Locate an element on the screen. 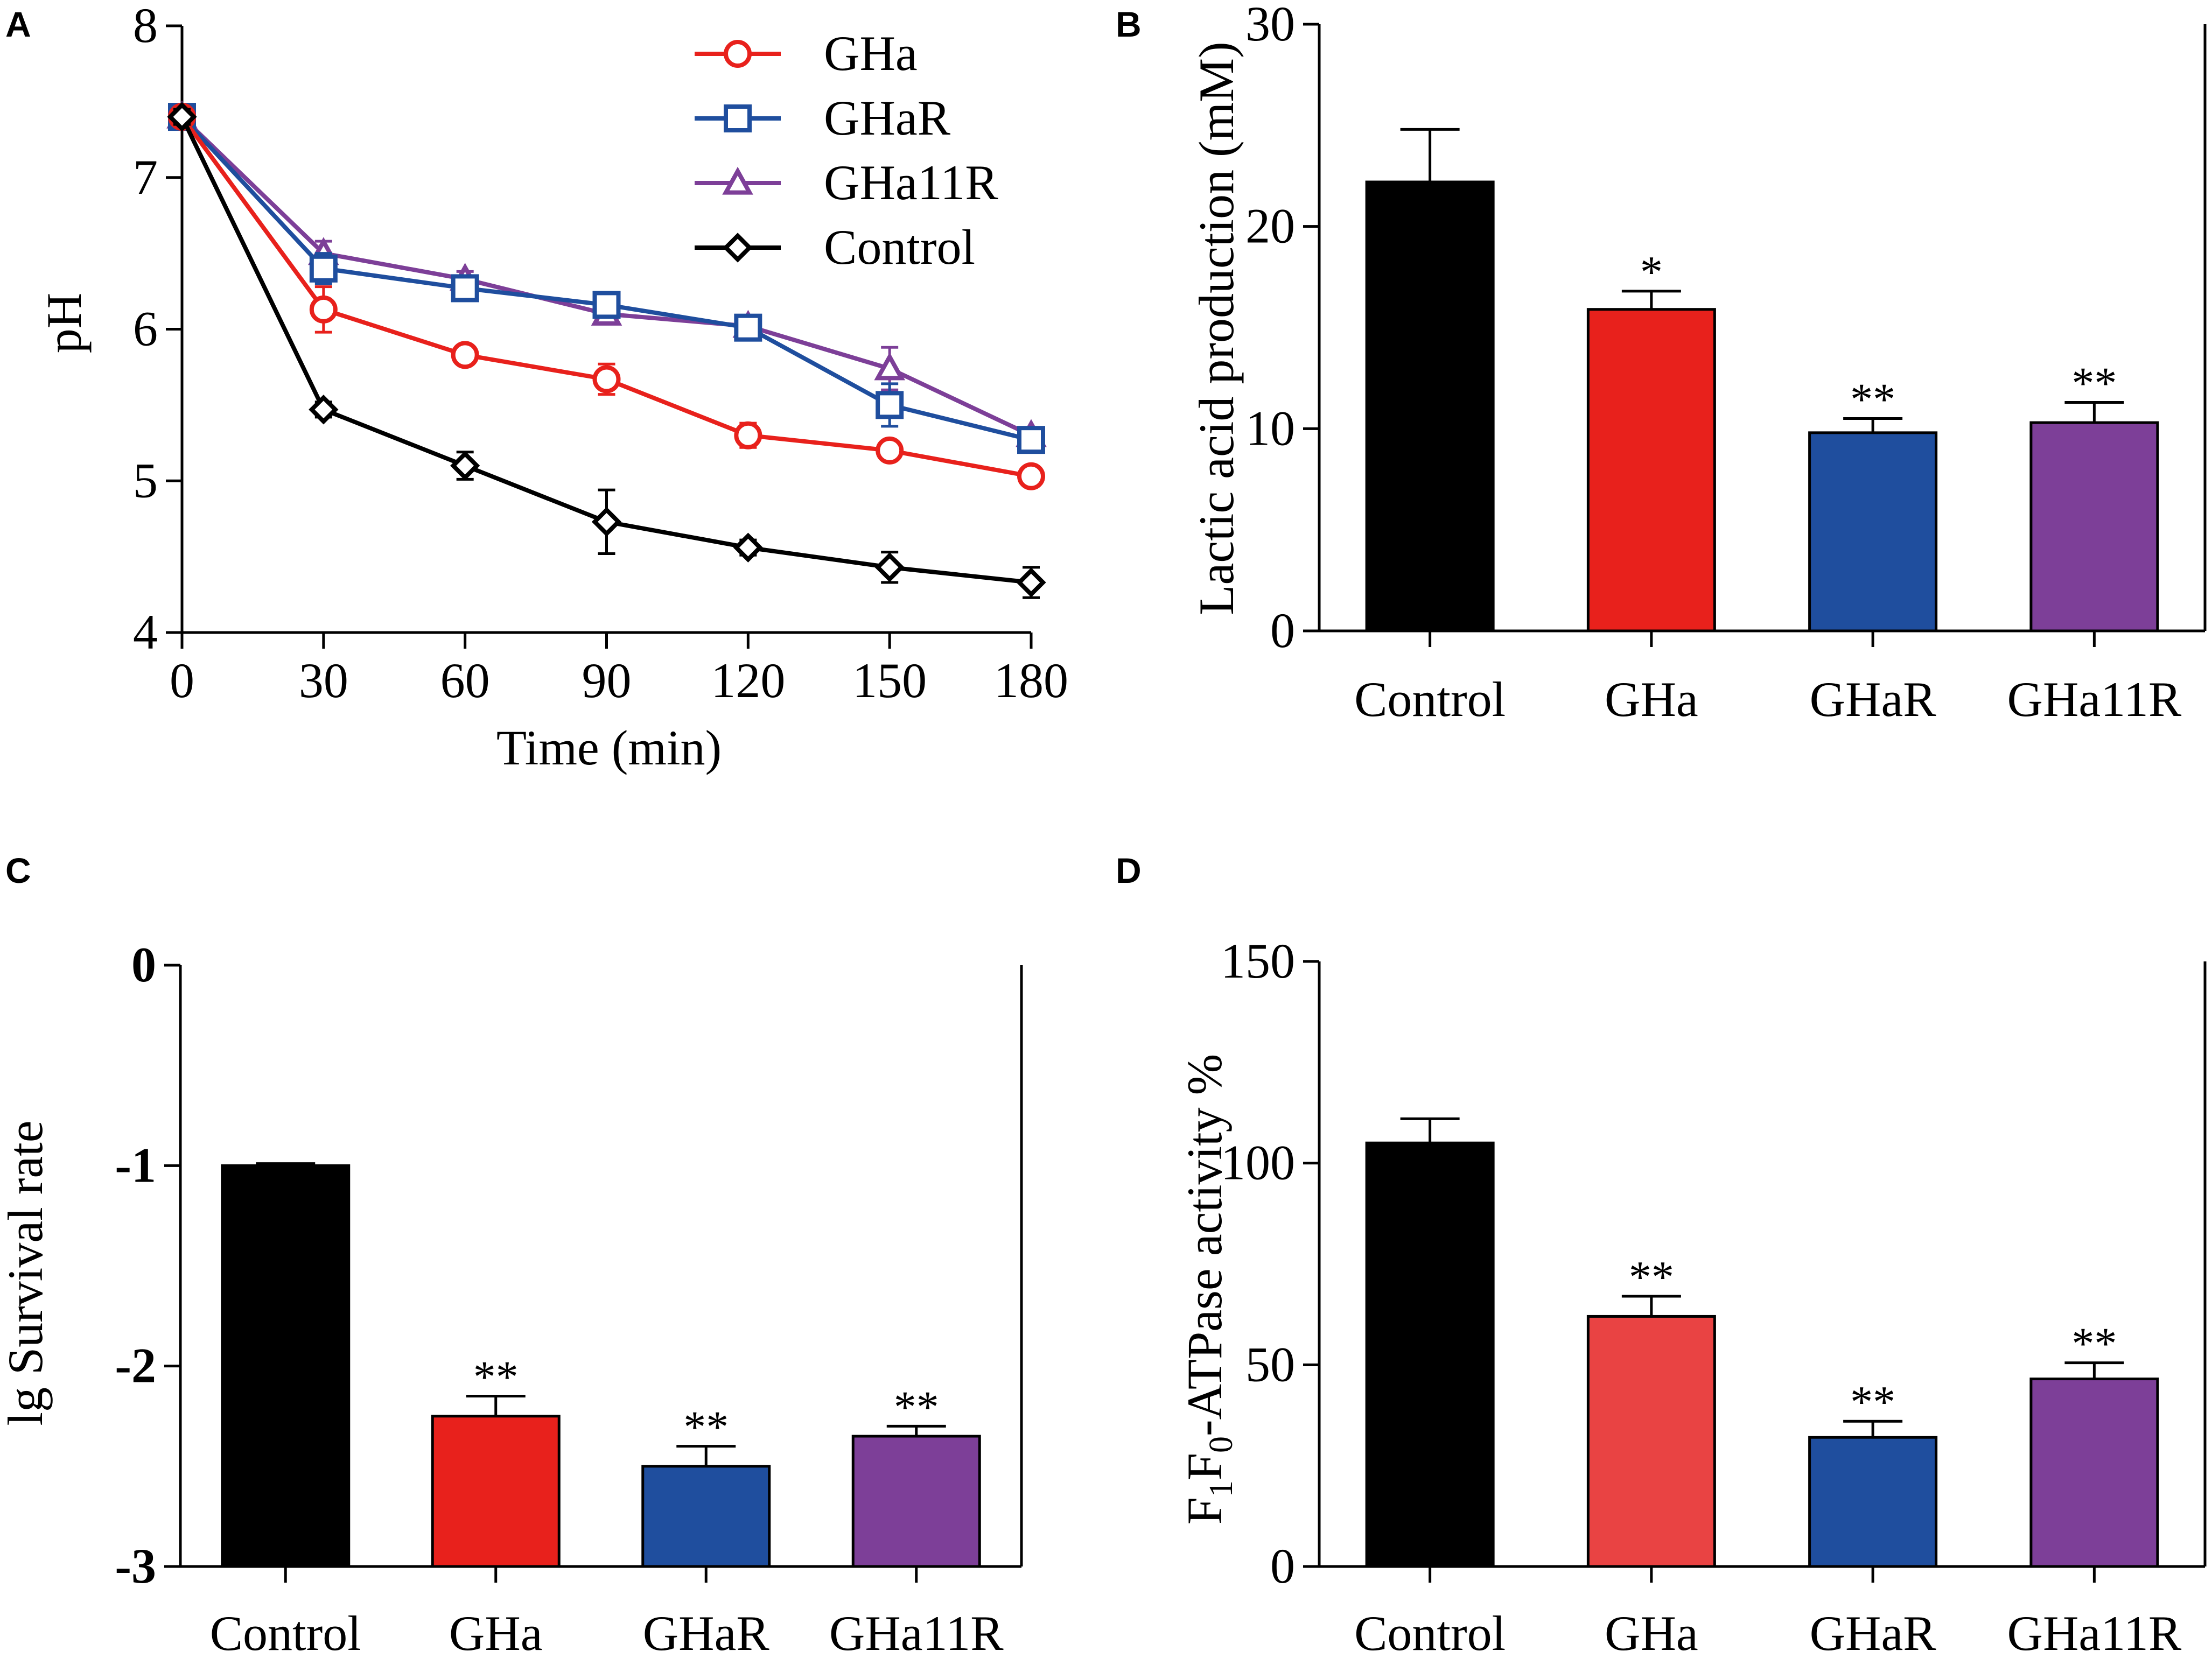 The height and width of the screenshot is (1658, 2212). panel-a-ytick-label: 6 is located at coordinates (145, 328).